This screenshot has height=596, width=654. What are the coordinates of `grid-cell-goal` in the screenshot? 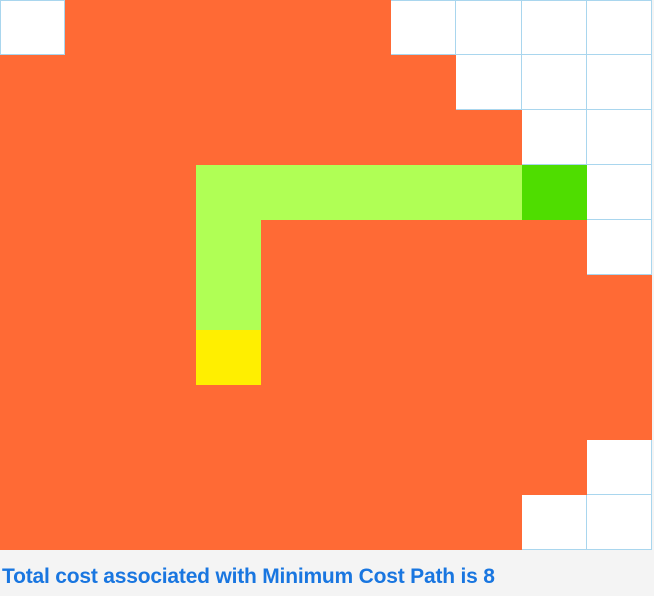 It's located at (554, 192).